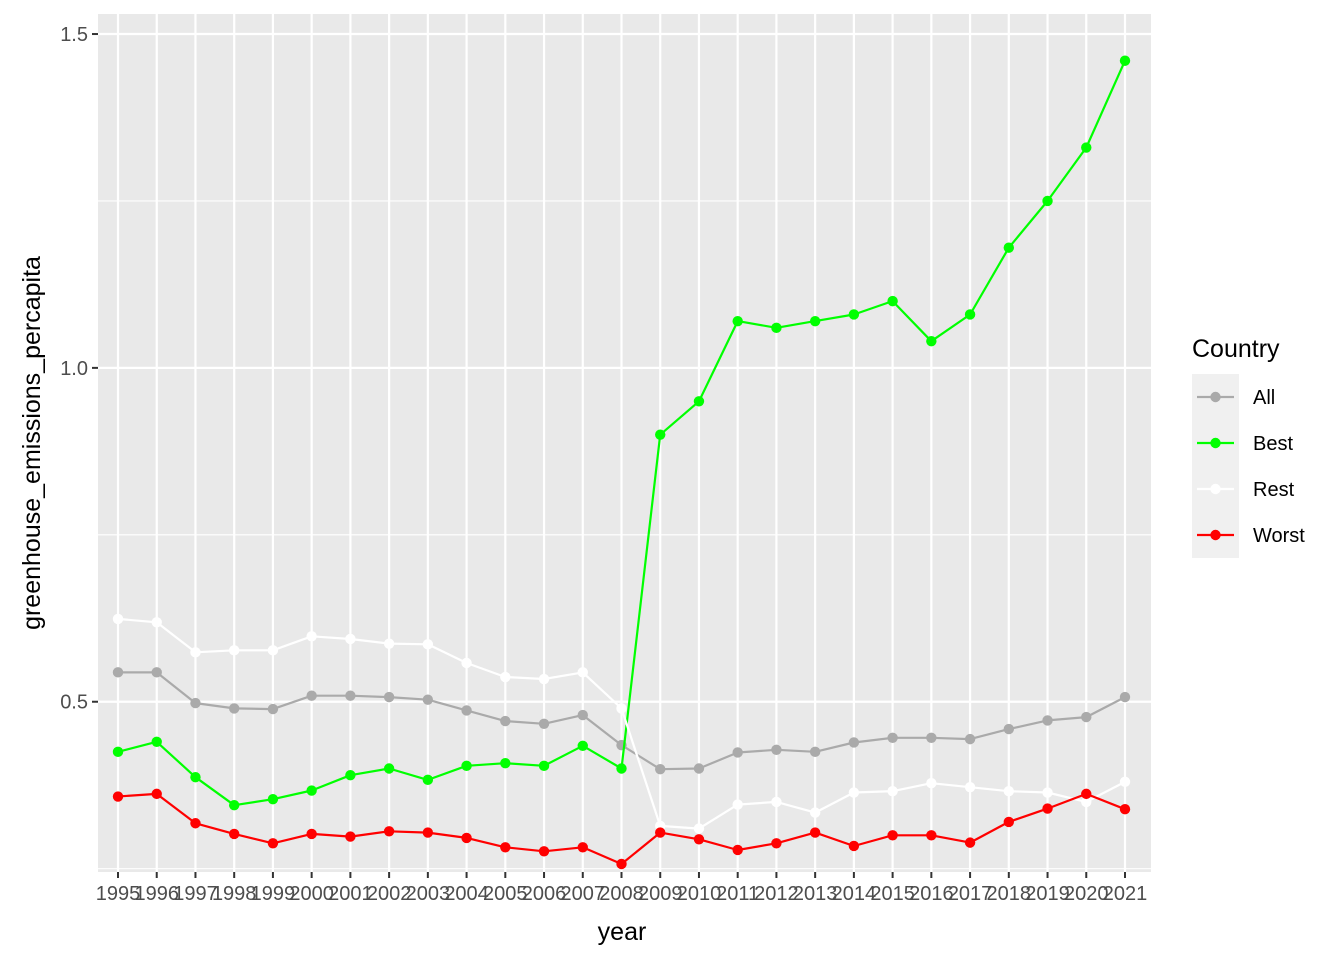 The height and width of the screenshot is (960, 1344). I want to click on legend-key-background, so click(1215, 466).